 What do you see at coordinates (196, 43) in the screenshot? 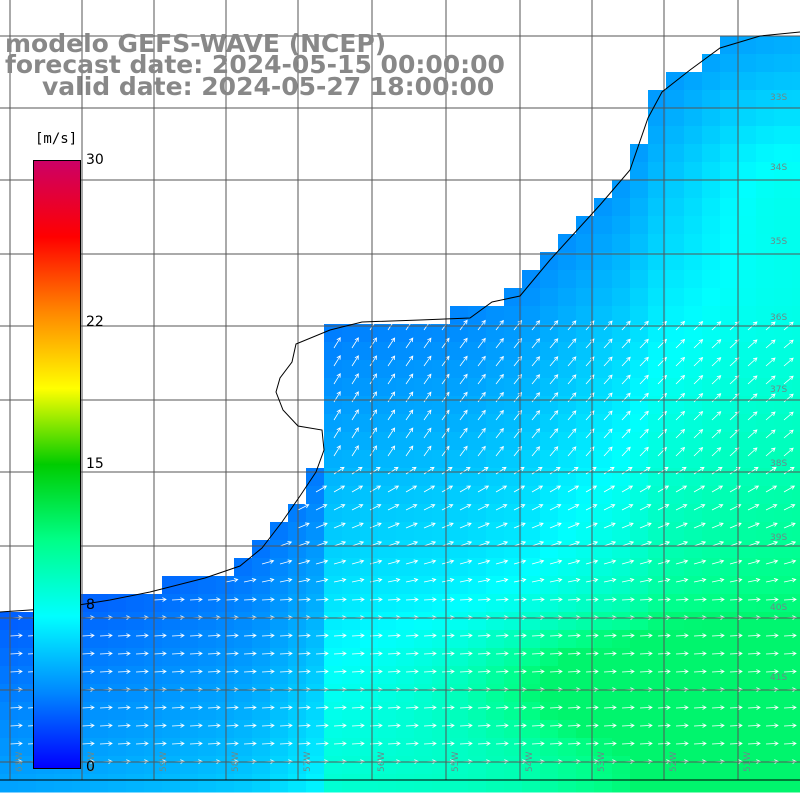
I see `model-title: modelo GEFS-WAVE (NCEP)` at bounding box center [196, 43].